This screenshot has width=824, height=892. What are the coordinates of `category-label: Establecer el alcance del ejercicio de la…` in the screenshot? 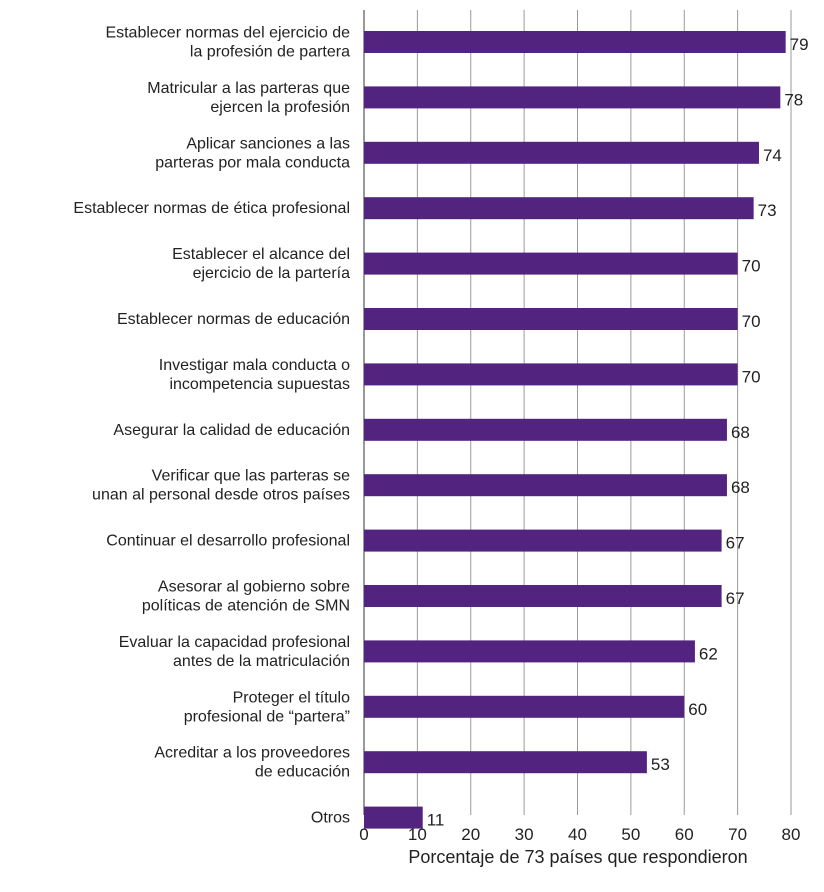 It's located at (261, 264).